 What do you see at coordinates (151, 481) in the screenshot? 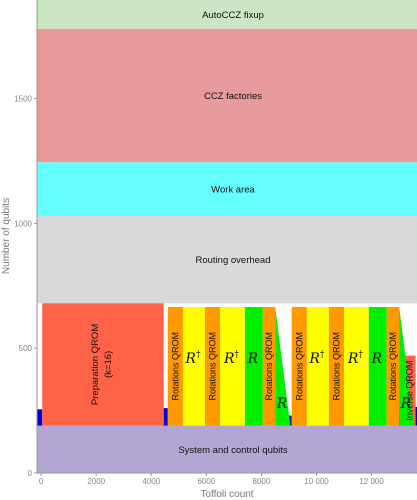
I see `x-tick-label-2: 4000` at bounding box center [151, 481].